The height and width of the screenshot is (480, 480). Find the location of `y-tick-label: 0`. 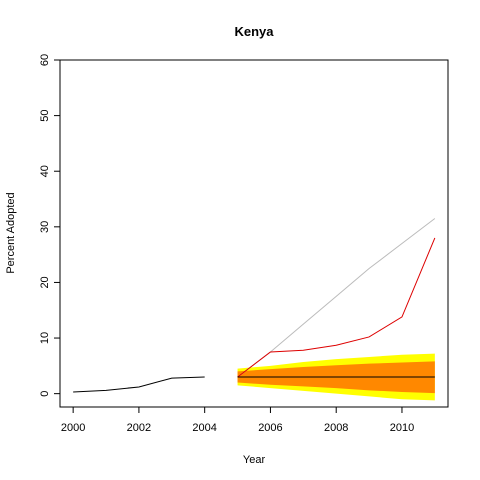

y-tick-label: 0 is located at coordinates (45, 394).